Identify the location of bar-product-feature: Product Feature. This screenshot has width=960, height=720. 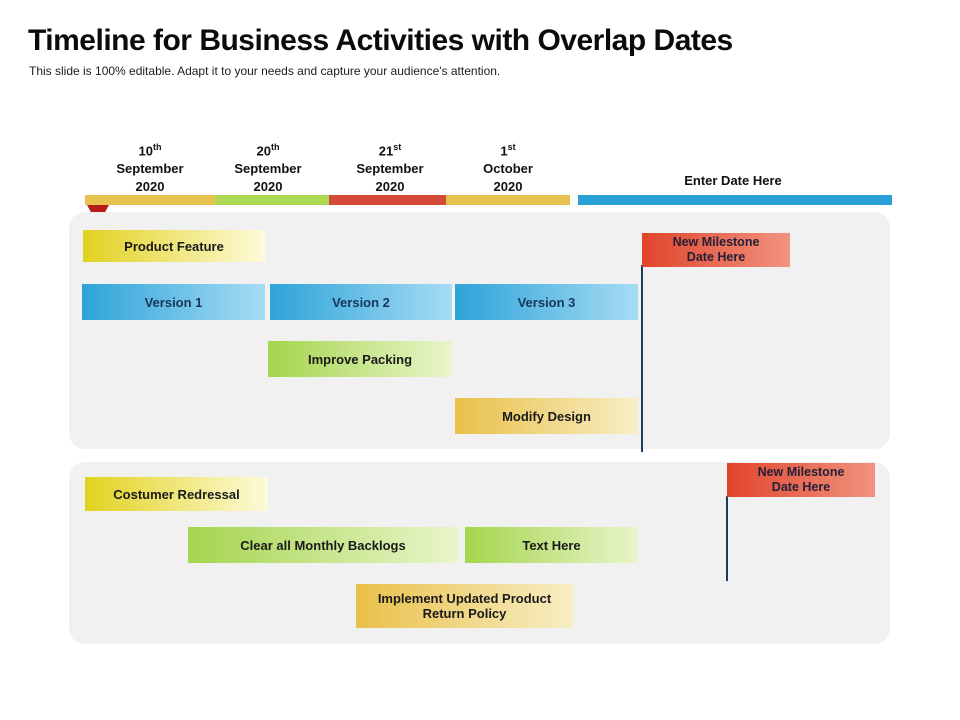
(174, 246).